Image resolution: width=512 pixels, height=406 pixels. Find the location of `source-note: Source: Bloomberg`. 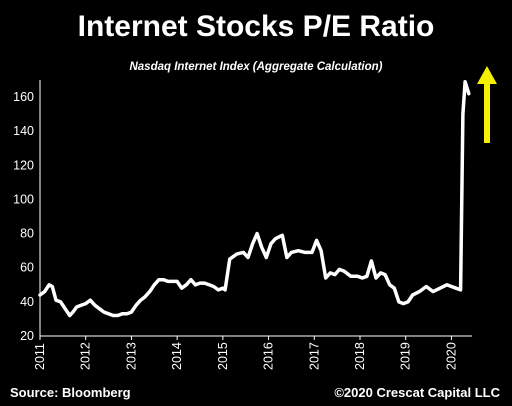

source-note: Source: Bloomberg is located at coordinates (70, 392).